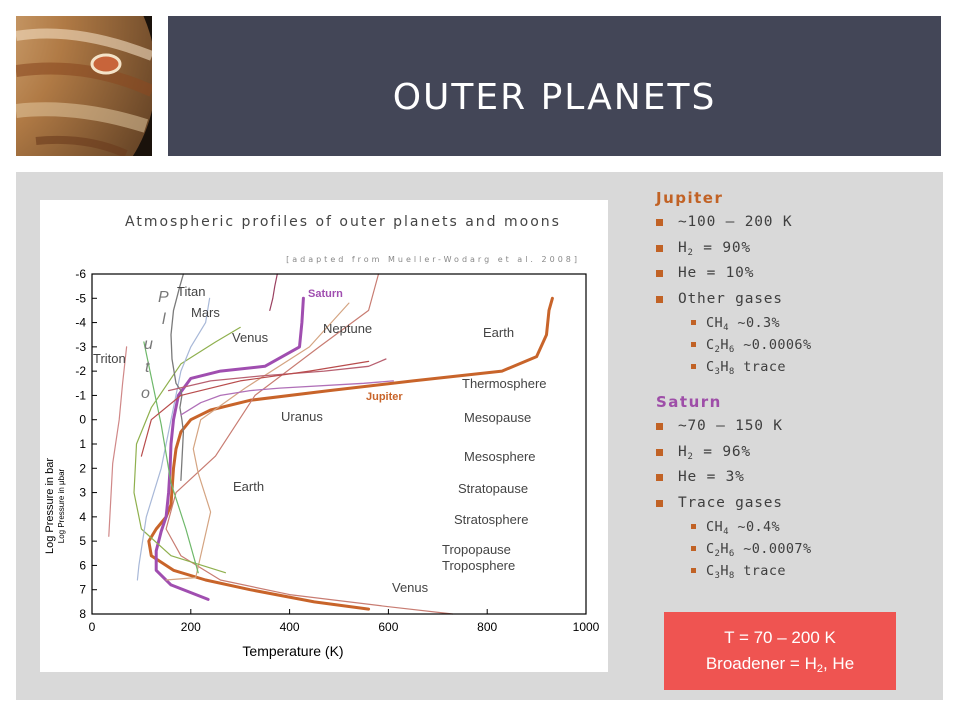  Describe the element at coordinates (683, 451) in the screenshot. I see `saturn-h2-symbol: H` at that location.